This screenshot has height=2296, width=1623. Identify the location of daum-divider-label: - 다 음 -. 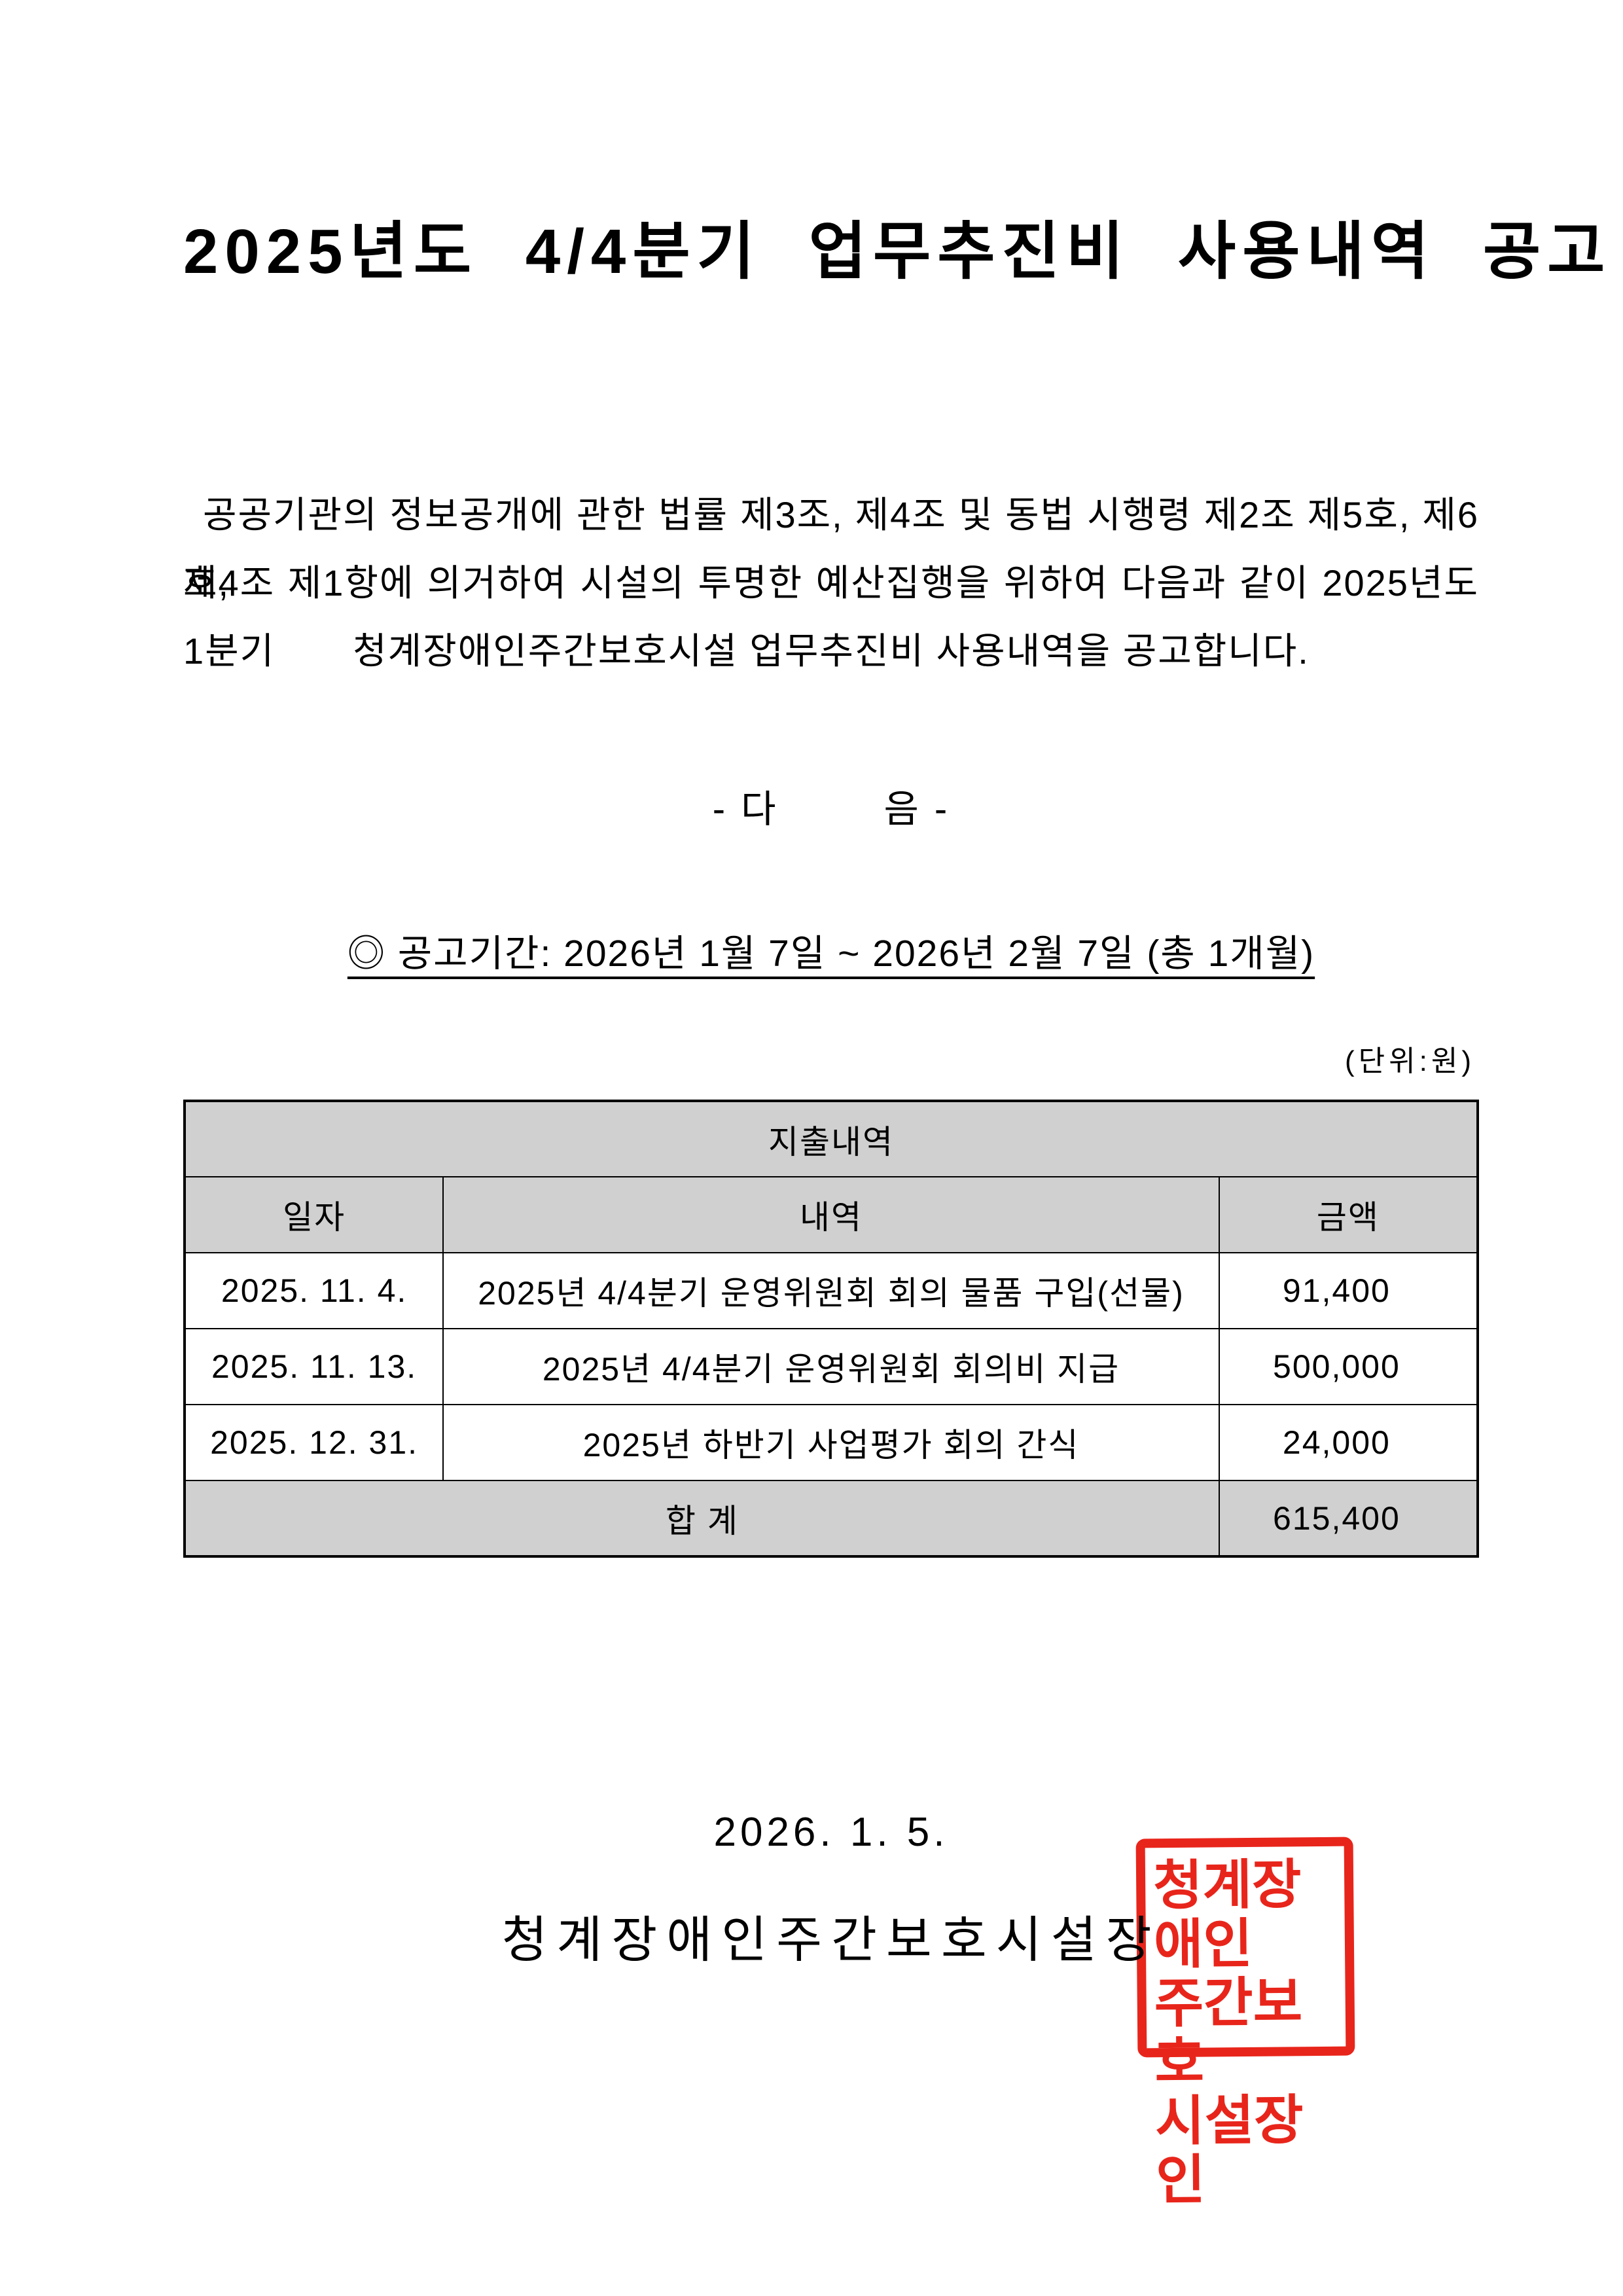
(831, 809).